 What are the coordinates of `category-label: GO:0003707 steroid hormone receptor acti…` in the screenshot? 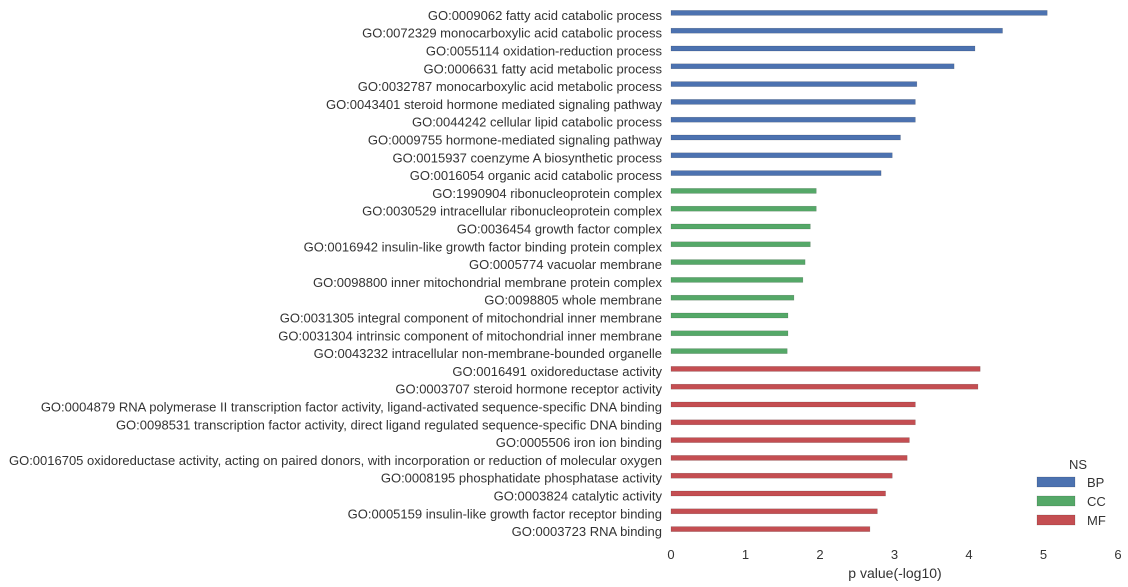 It's located at (528, 389).